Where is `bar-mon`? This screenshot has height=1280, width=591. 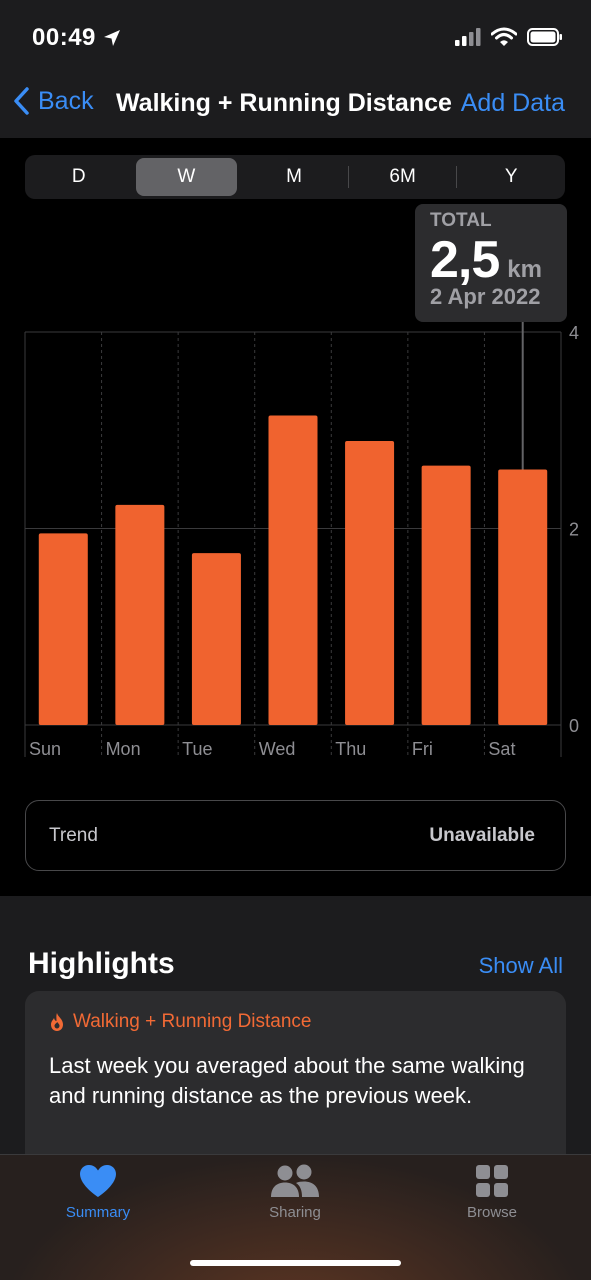 bar-mon is located at coordinates (140, 614).